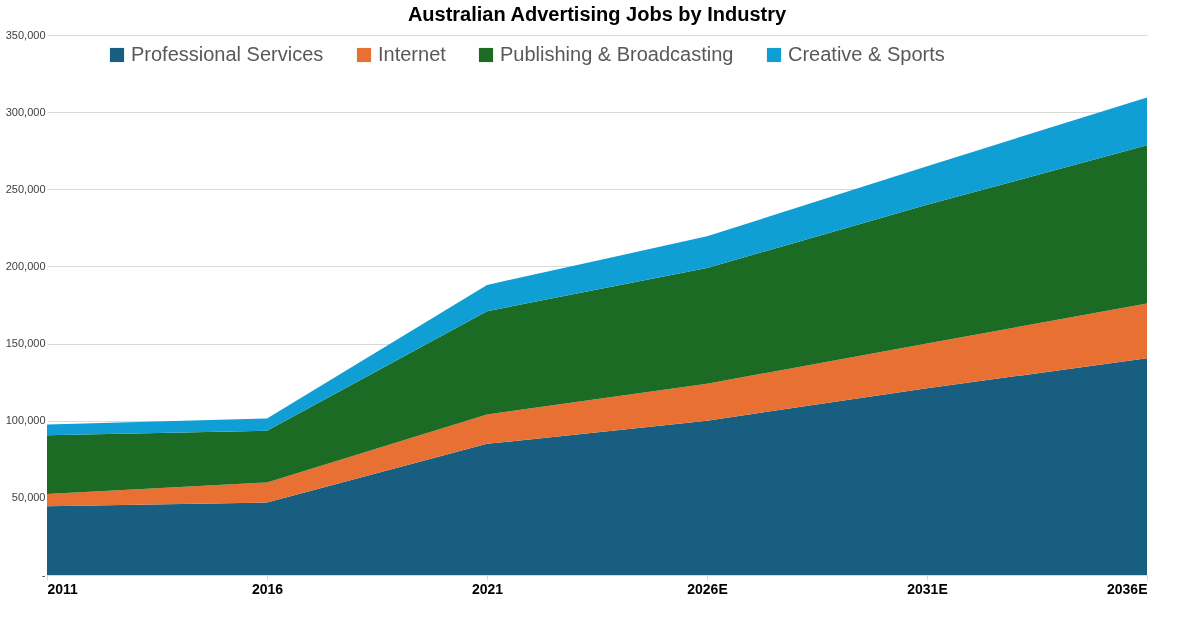  I want to click on y-tick-label: 150,000, so click(25, 343).